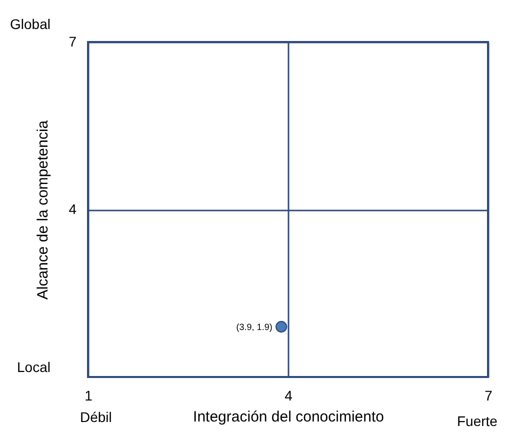 The width and height of the screenshot is (518, 433). What do you see at coordinates (43, 210) in the screenshot?
I see `y-axis-title: Alcance de la competencia` at bounding box center [43, 210].